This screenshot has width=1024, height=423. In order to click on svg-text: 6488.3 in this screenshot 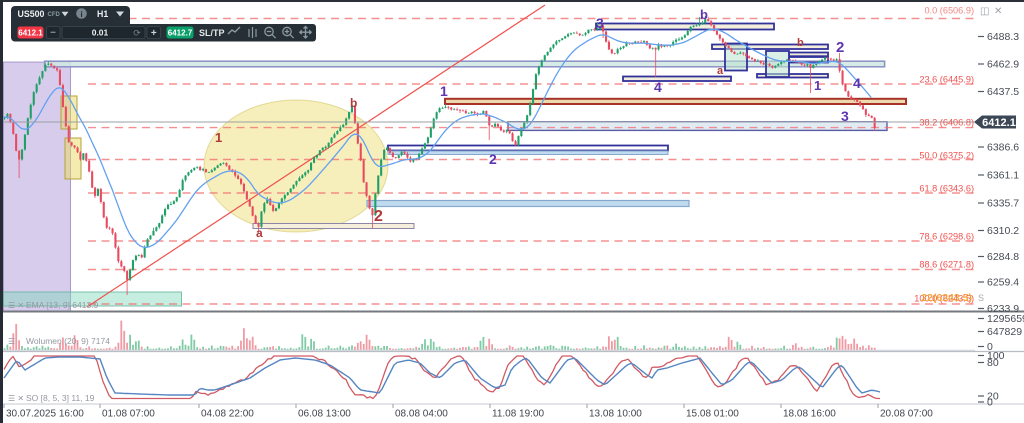, I will do `click(1003, 37)`.